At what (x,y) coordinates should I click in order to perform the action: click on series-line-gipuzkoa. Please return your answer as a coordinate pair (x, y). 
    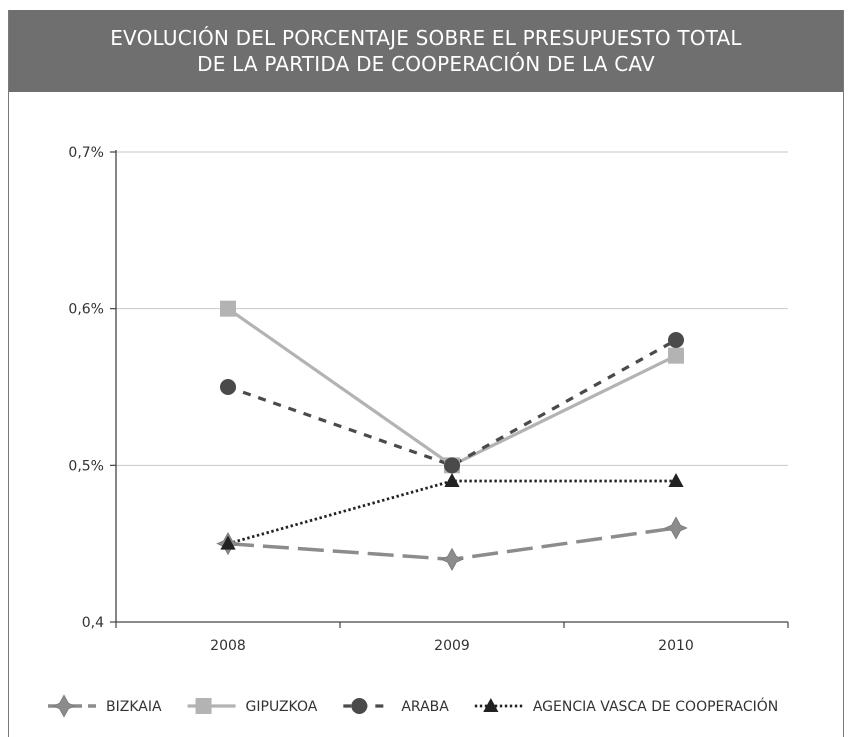
    Looking at the image, I should click on (452, 387).